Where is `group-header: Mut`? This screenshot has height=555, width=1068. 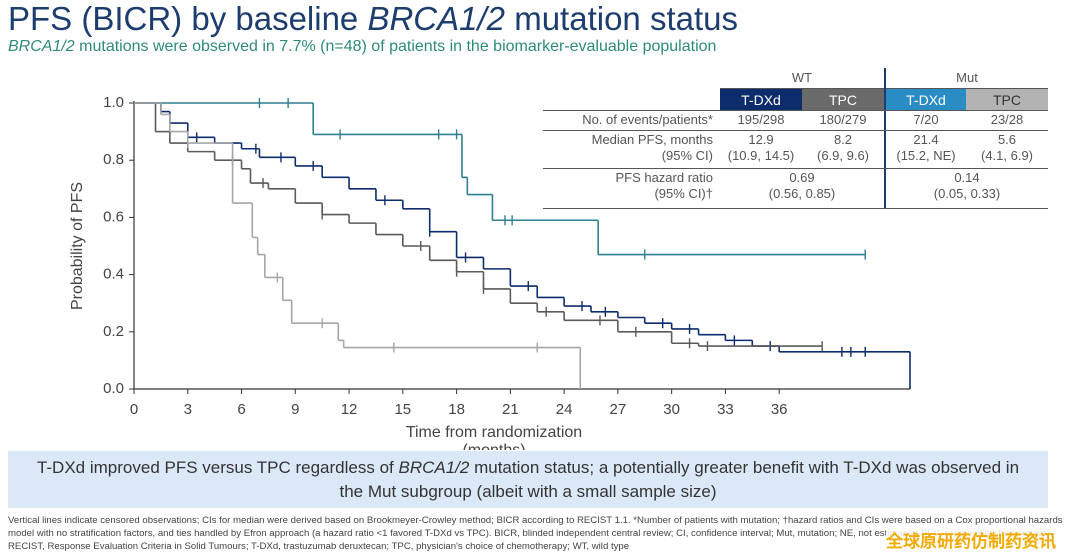
group-header: Mut is located at coordinates (967, 77).